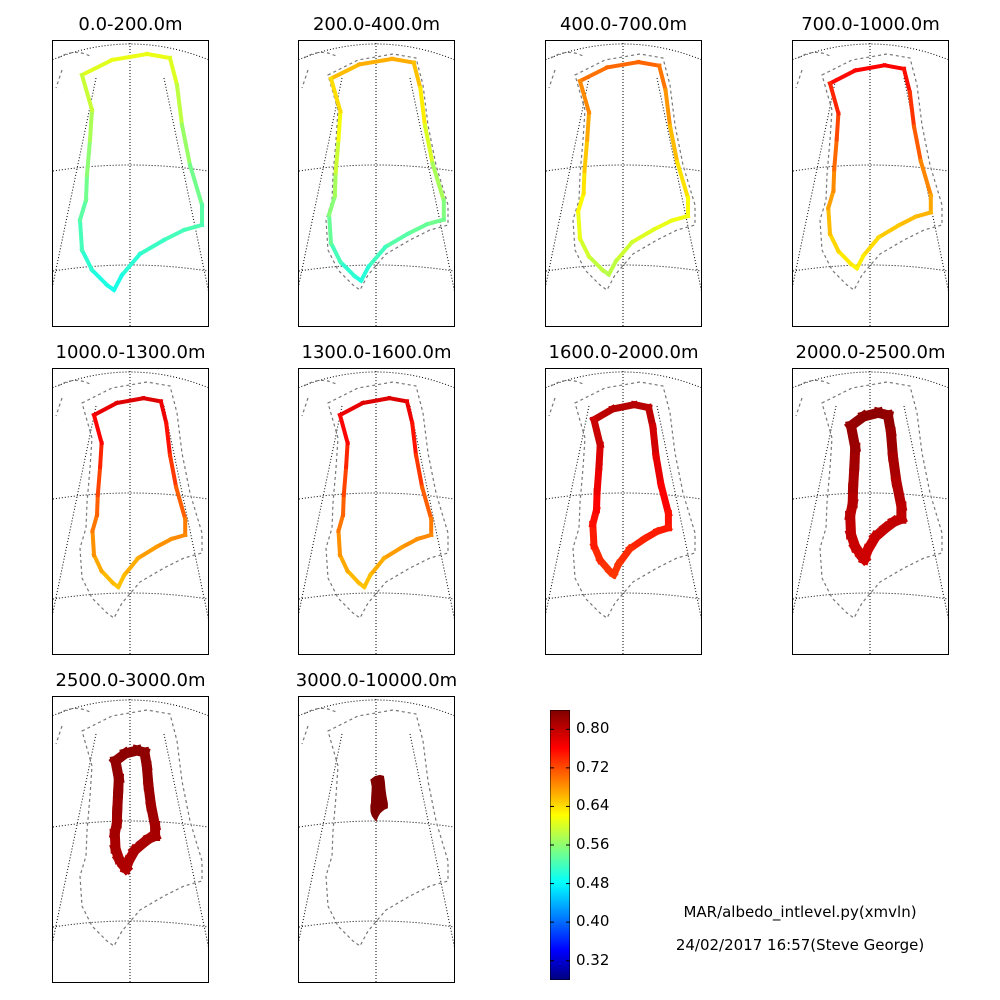 Image resolution: width=1000 pixels, height=1000 pixels. Describe the element at coordinates (593, 921) in the screenshot. I see `colorbar-tick-label: 0.40` at that location.